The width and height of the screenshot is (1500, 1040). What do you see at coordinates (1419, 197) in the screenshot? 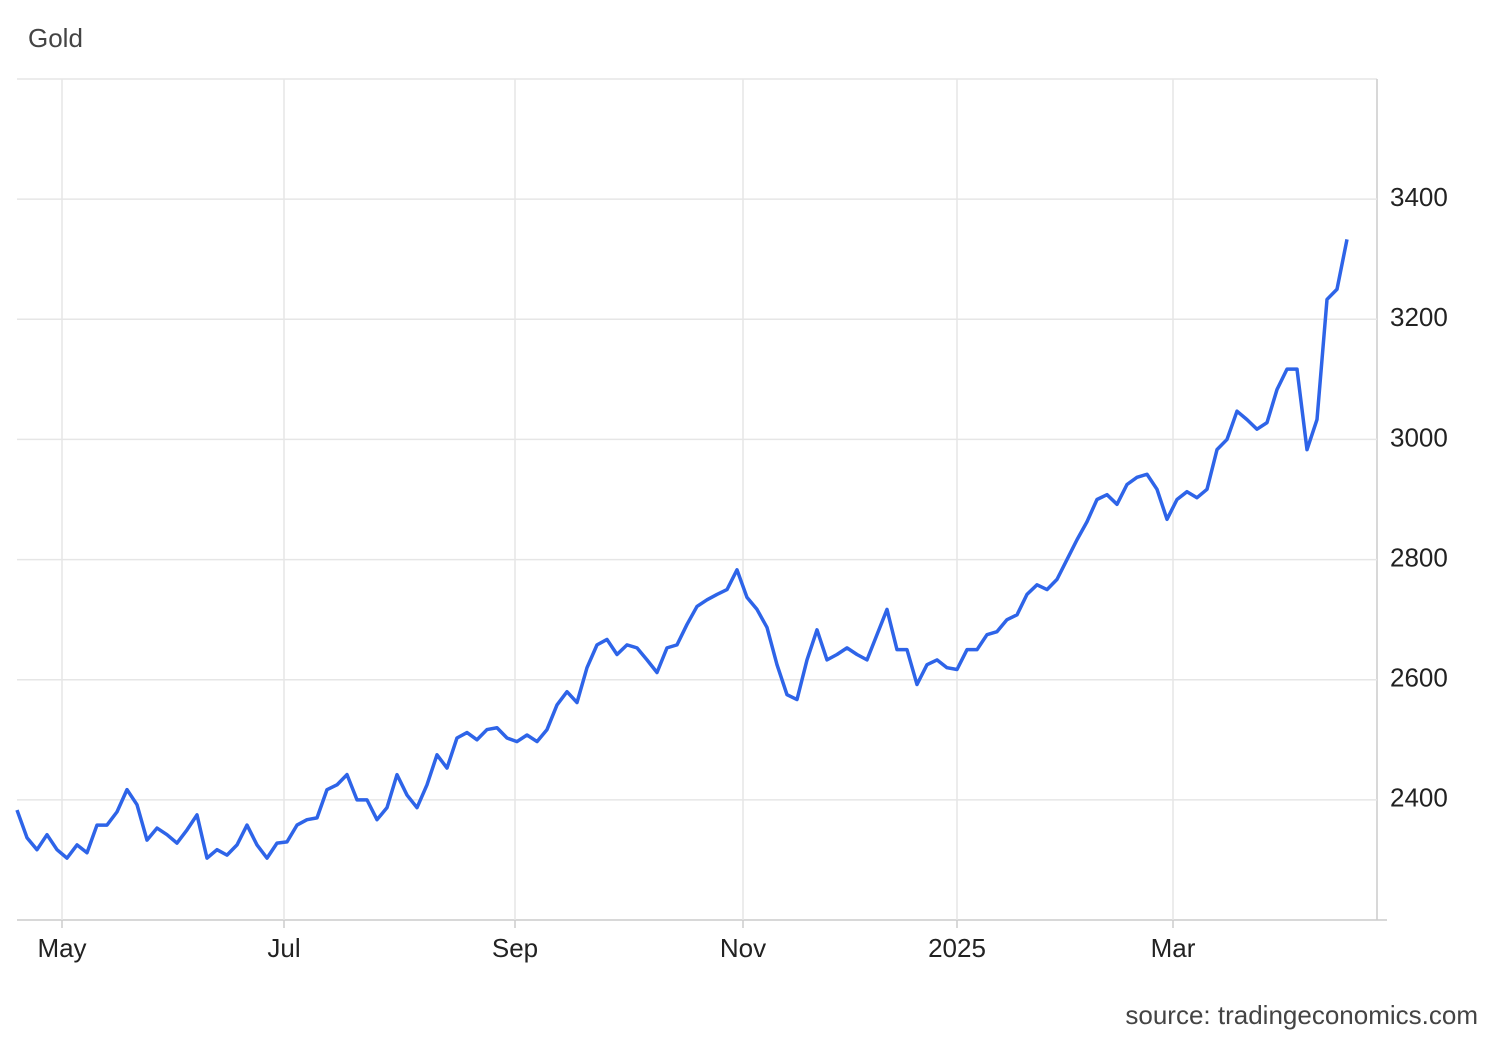
I see `y-tick-label: 3400` at bounding box center [1419, 197].